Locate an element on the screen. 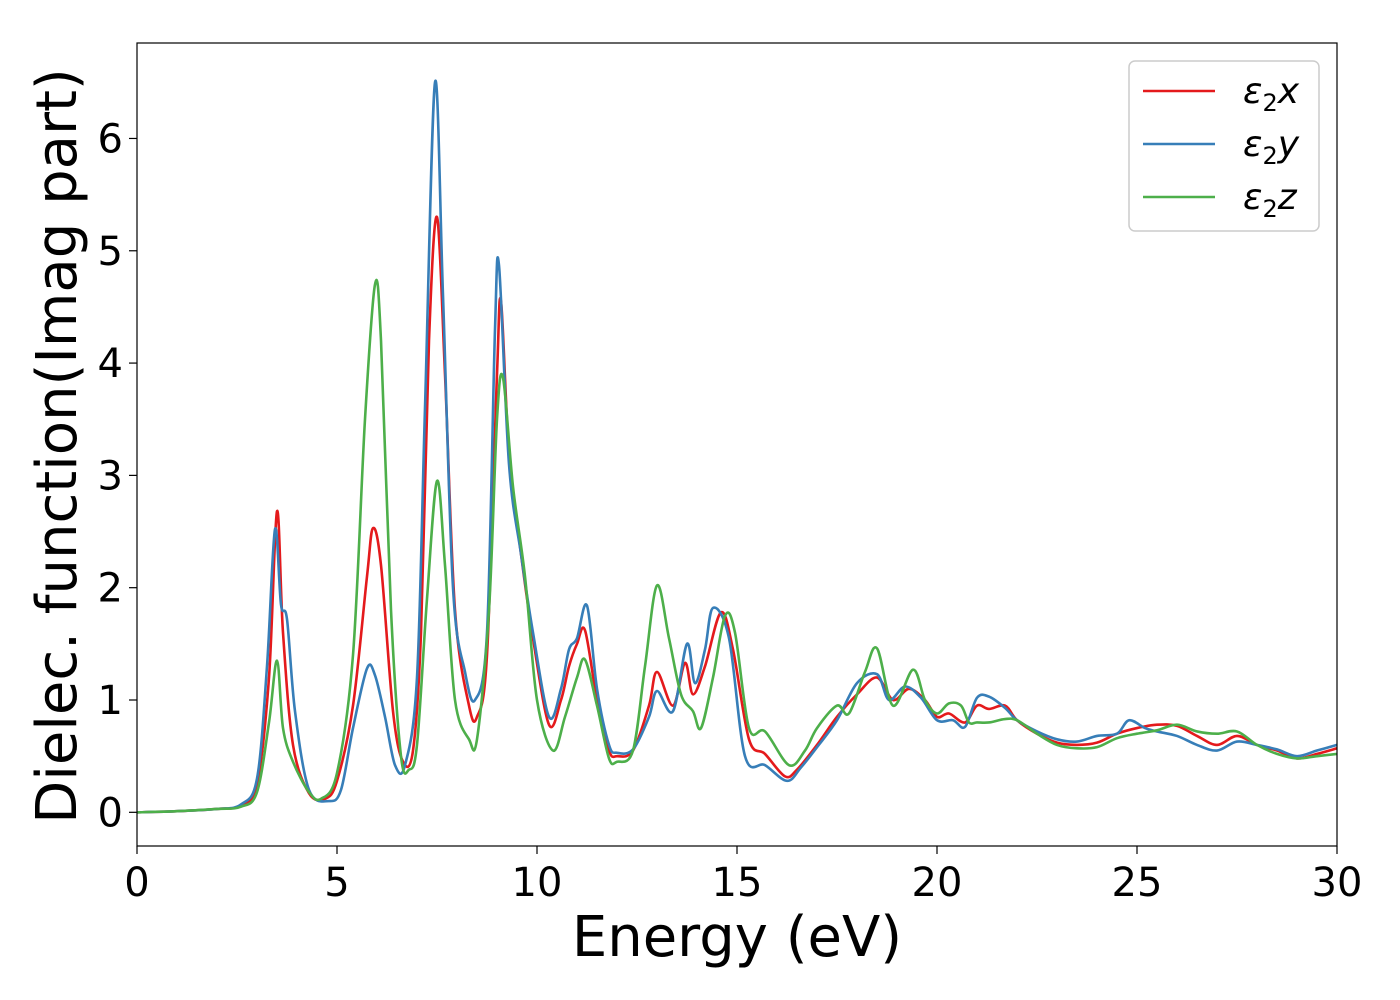 The width and height of the screenshot is (1400, 1000). legend: ε2x ε2y ε2z is located at coordinates (1224, 146).